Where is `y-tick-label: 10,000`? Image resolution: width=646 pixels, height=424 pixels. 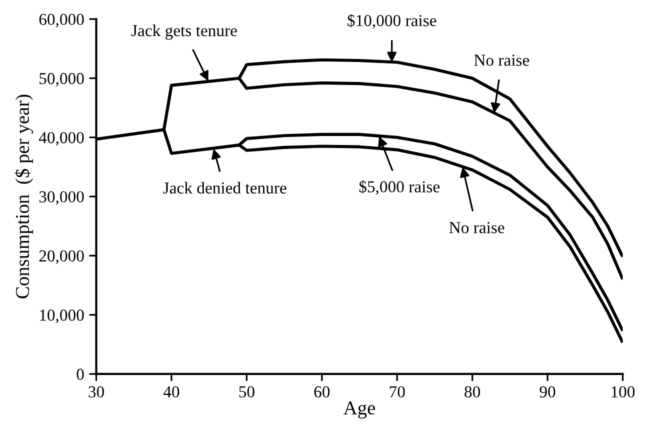
y-tick-label: 10,000 is located at coordinates (62, 317).